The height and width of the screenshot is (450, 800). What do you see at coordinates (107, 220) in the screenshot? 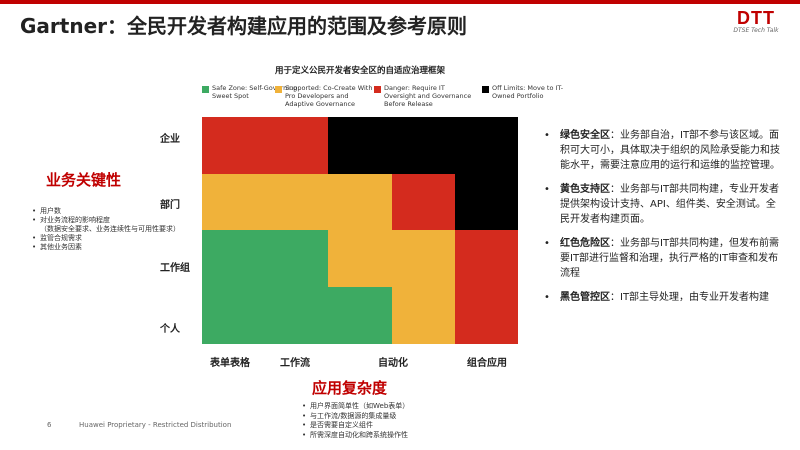
I see `list-item: 对业务流程的影响程度` at bounding box center [107, 220].